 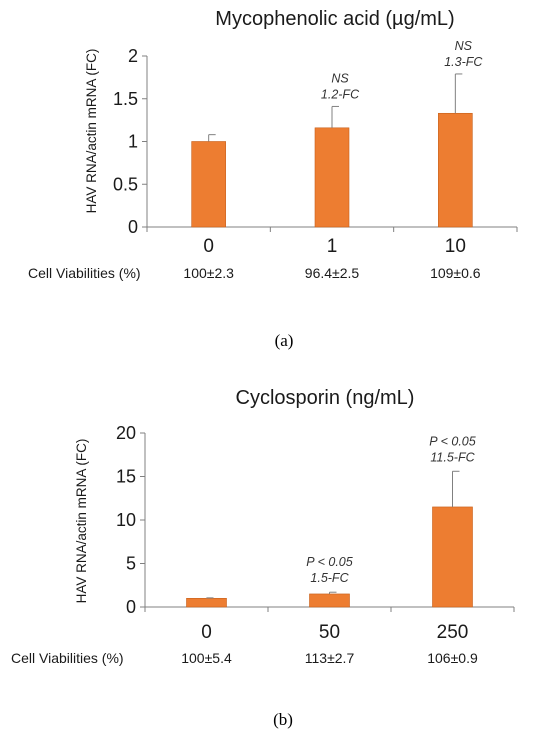 What do you see at coordinates (332, 246) in the screenshot?
I see `chart-a-x-tick-label: 1` at bounding box center [332, 246].